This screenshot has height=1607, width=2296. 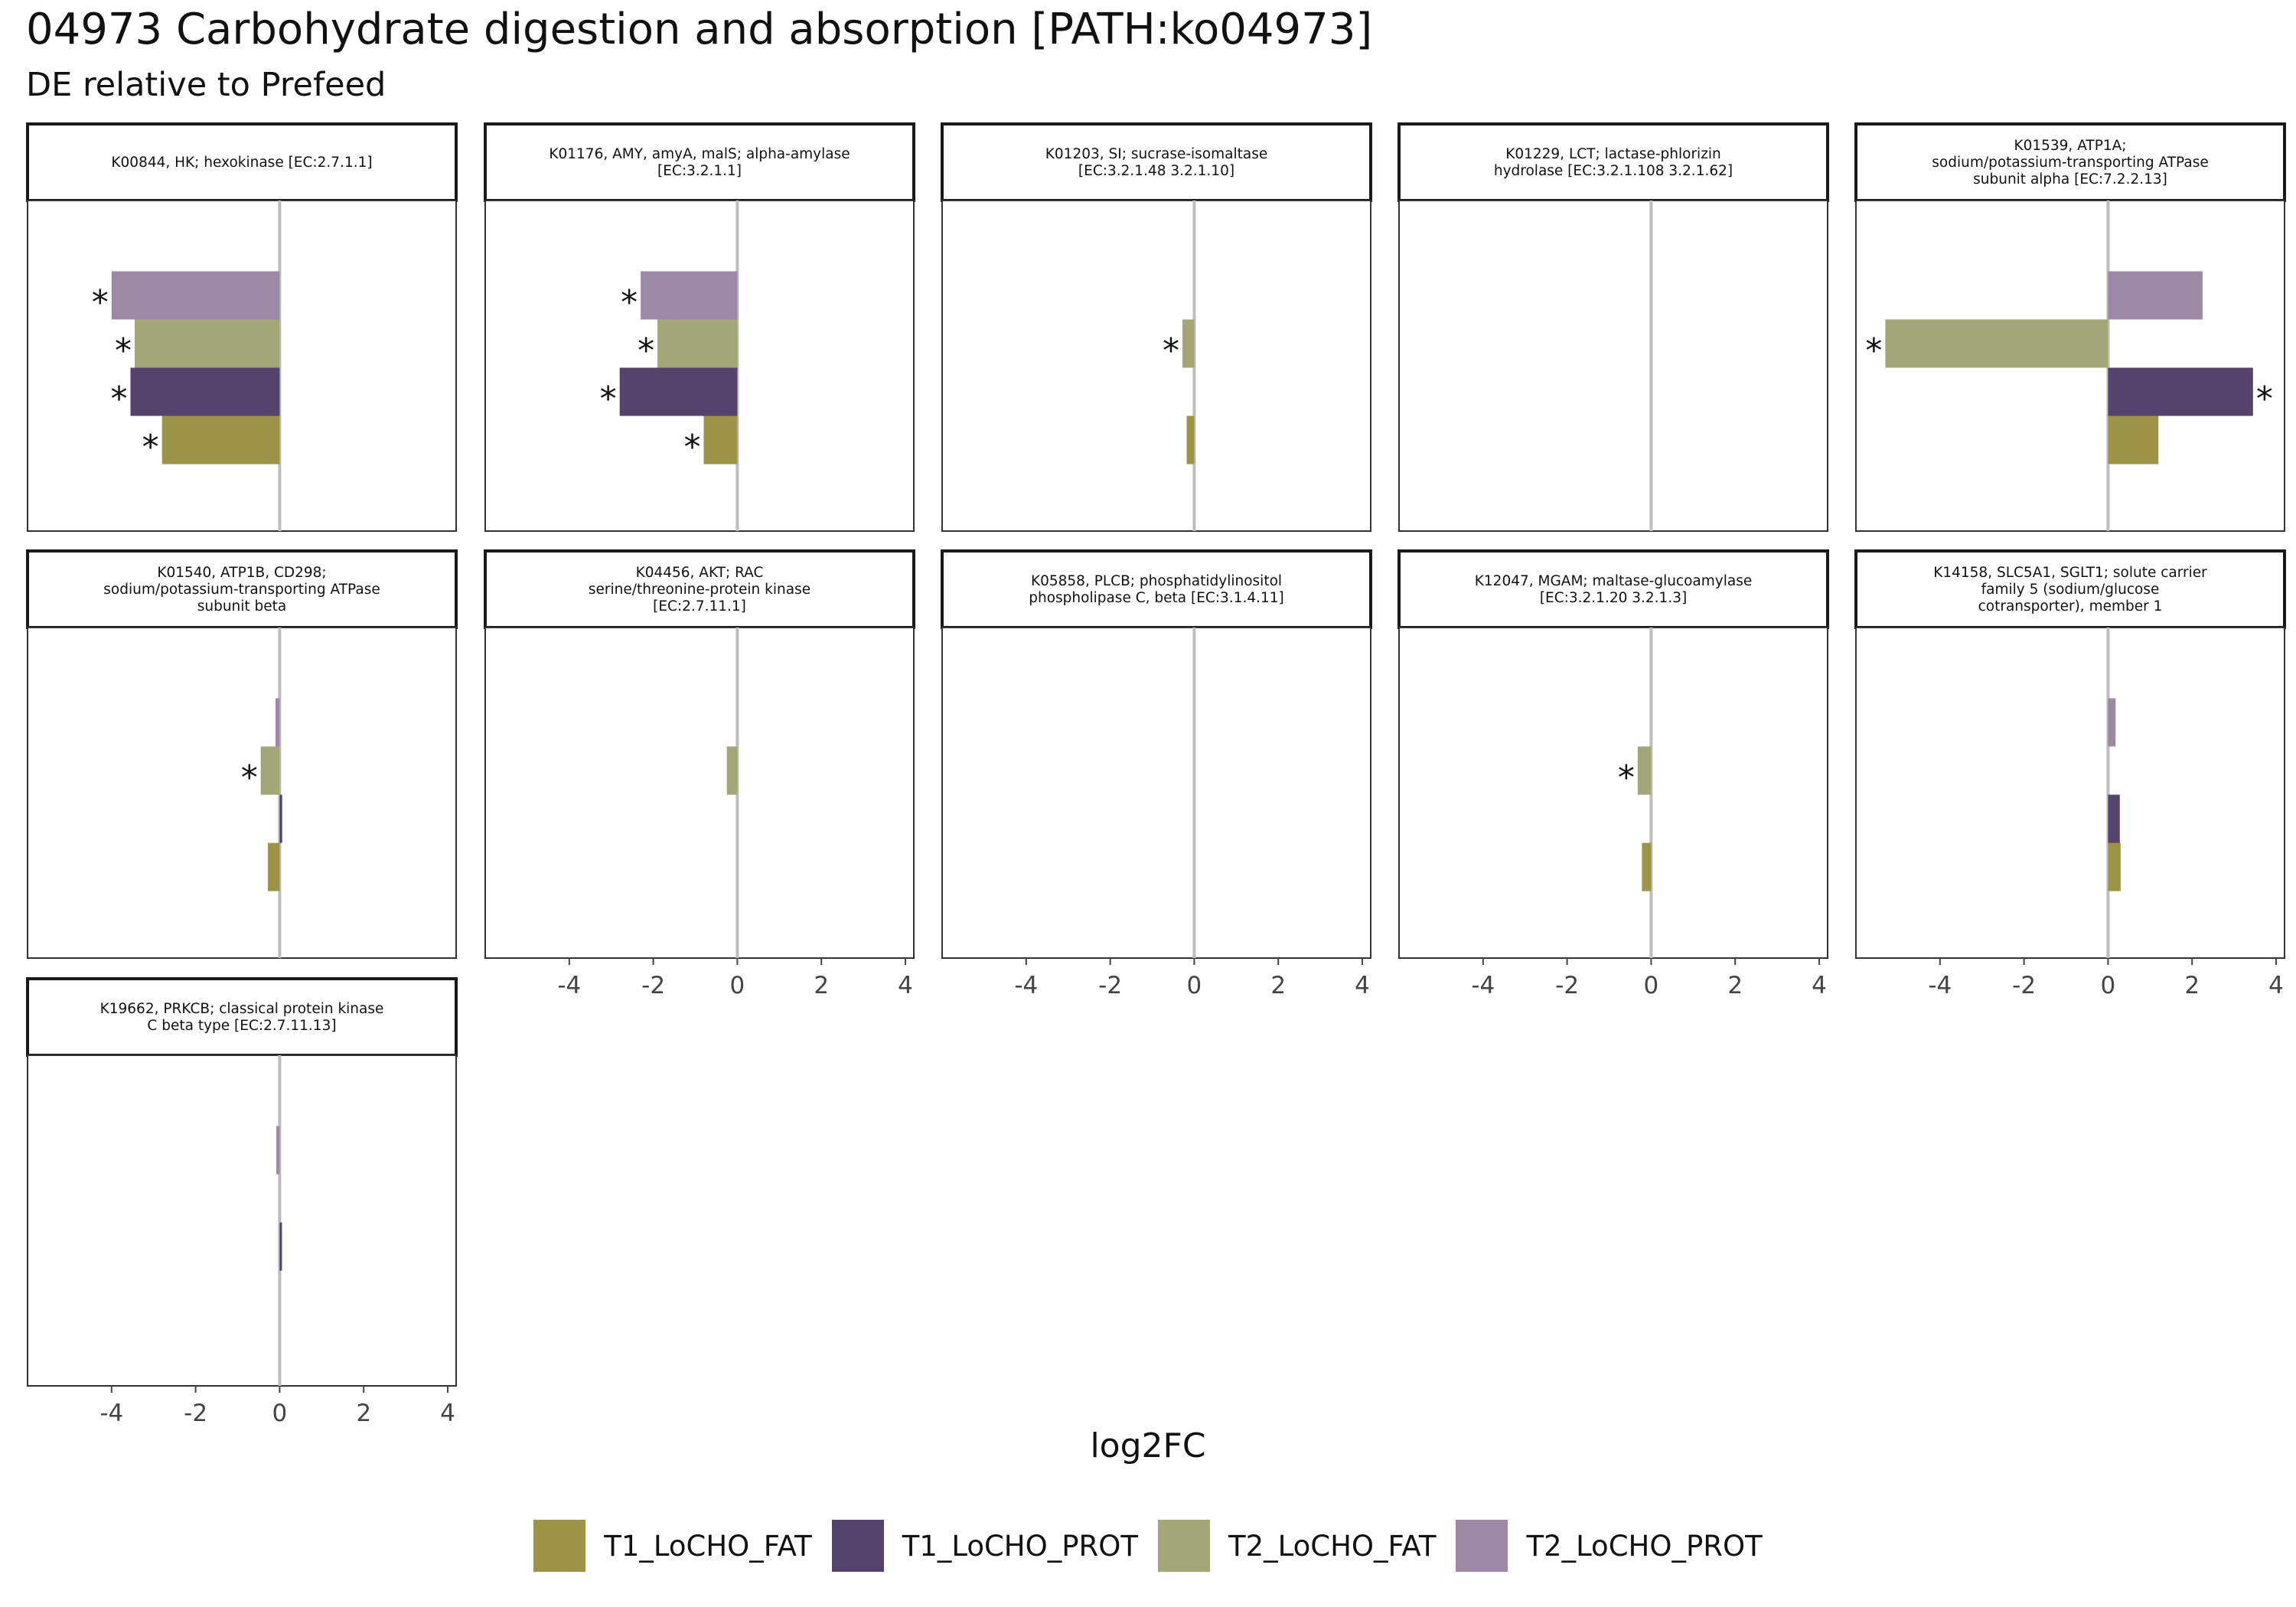 I want to click on legend-label: T2_LoCHO_PROT, so click(x=1644, y=1546).